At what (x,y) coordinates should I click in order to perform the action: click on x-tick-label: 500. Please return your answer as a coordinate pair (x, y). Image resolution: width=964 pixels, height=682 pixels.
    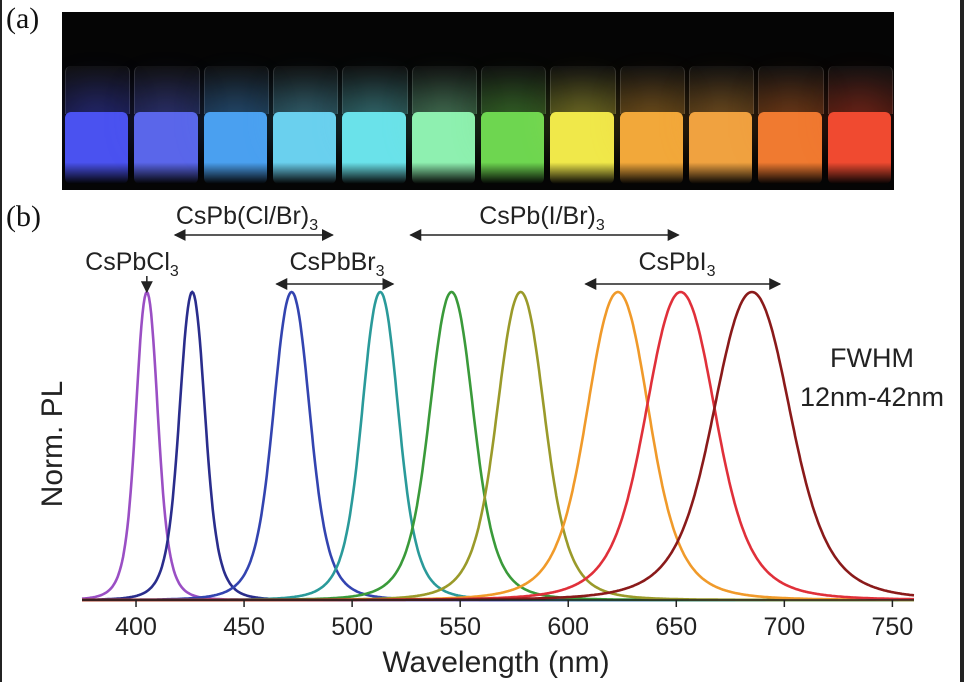
    Looking at the image, I should click on (352, 627).